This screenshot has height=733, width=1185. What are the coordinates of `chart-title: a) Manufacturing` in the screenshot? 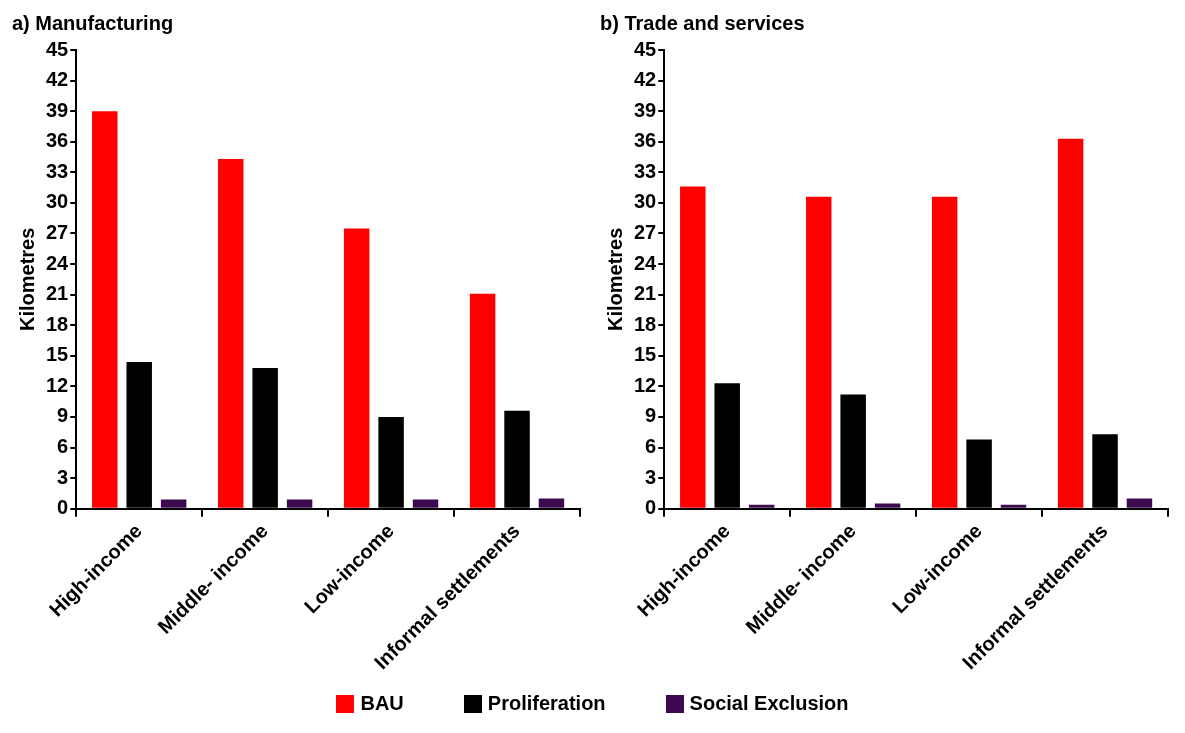 It's located at (93, 22).